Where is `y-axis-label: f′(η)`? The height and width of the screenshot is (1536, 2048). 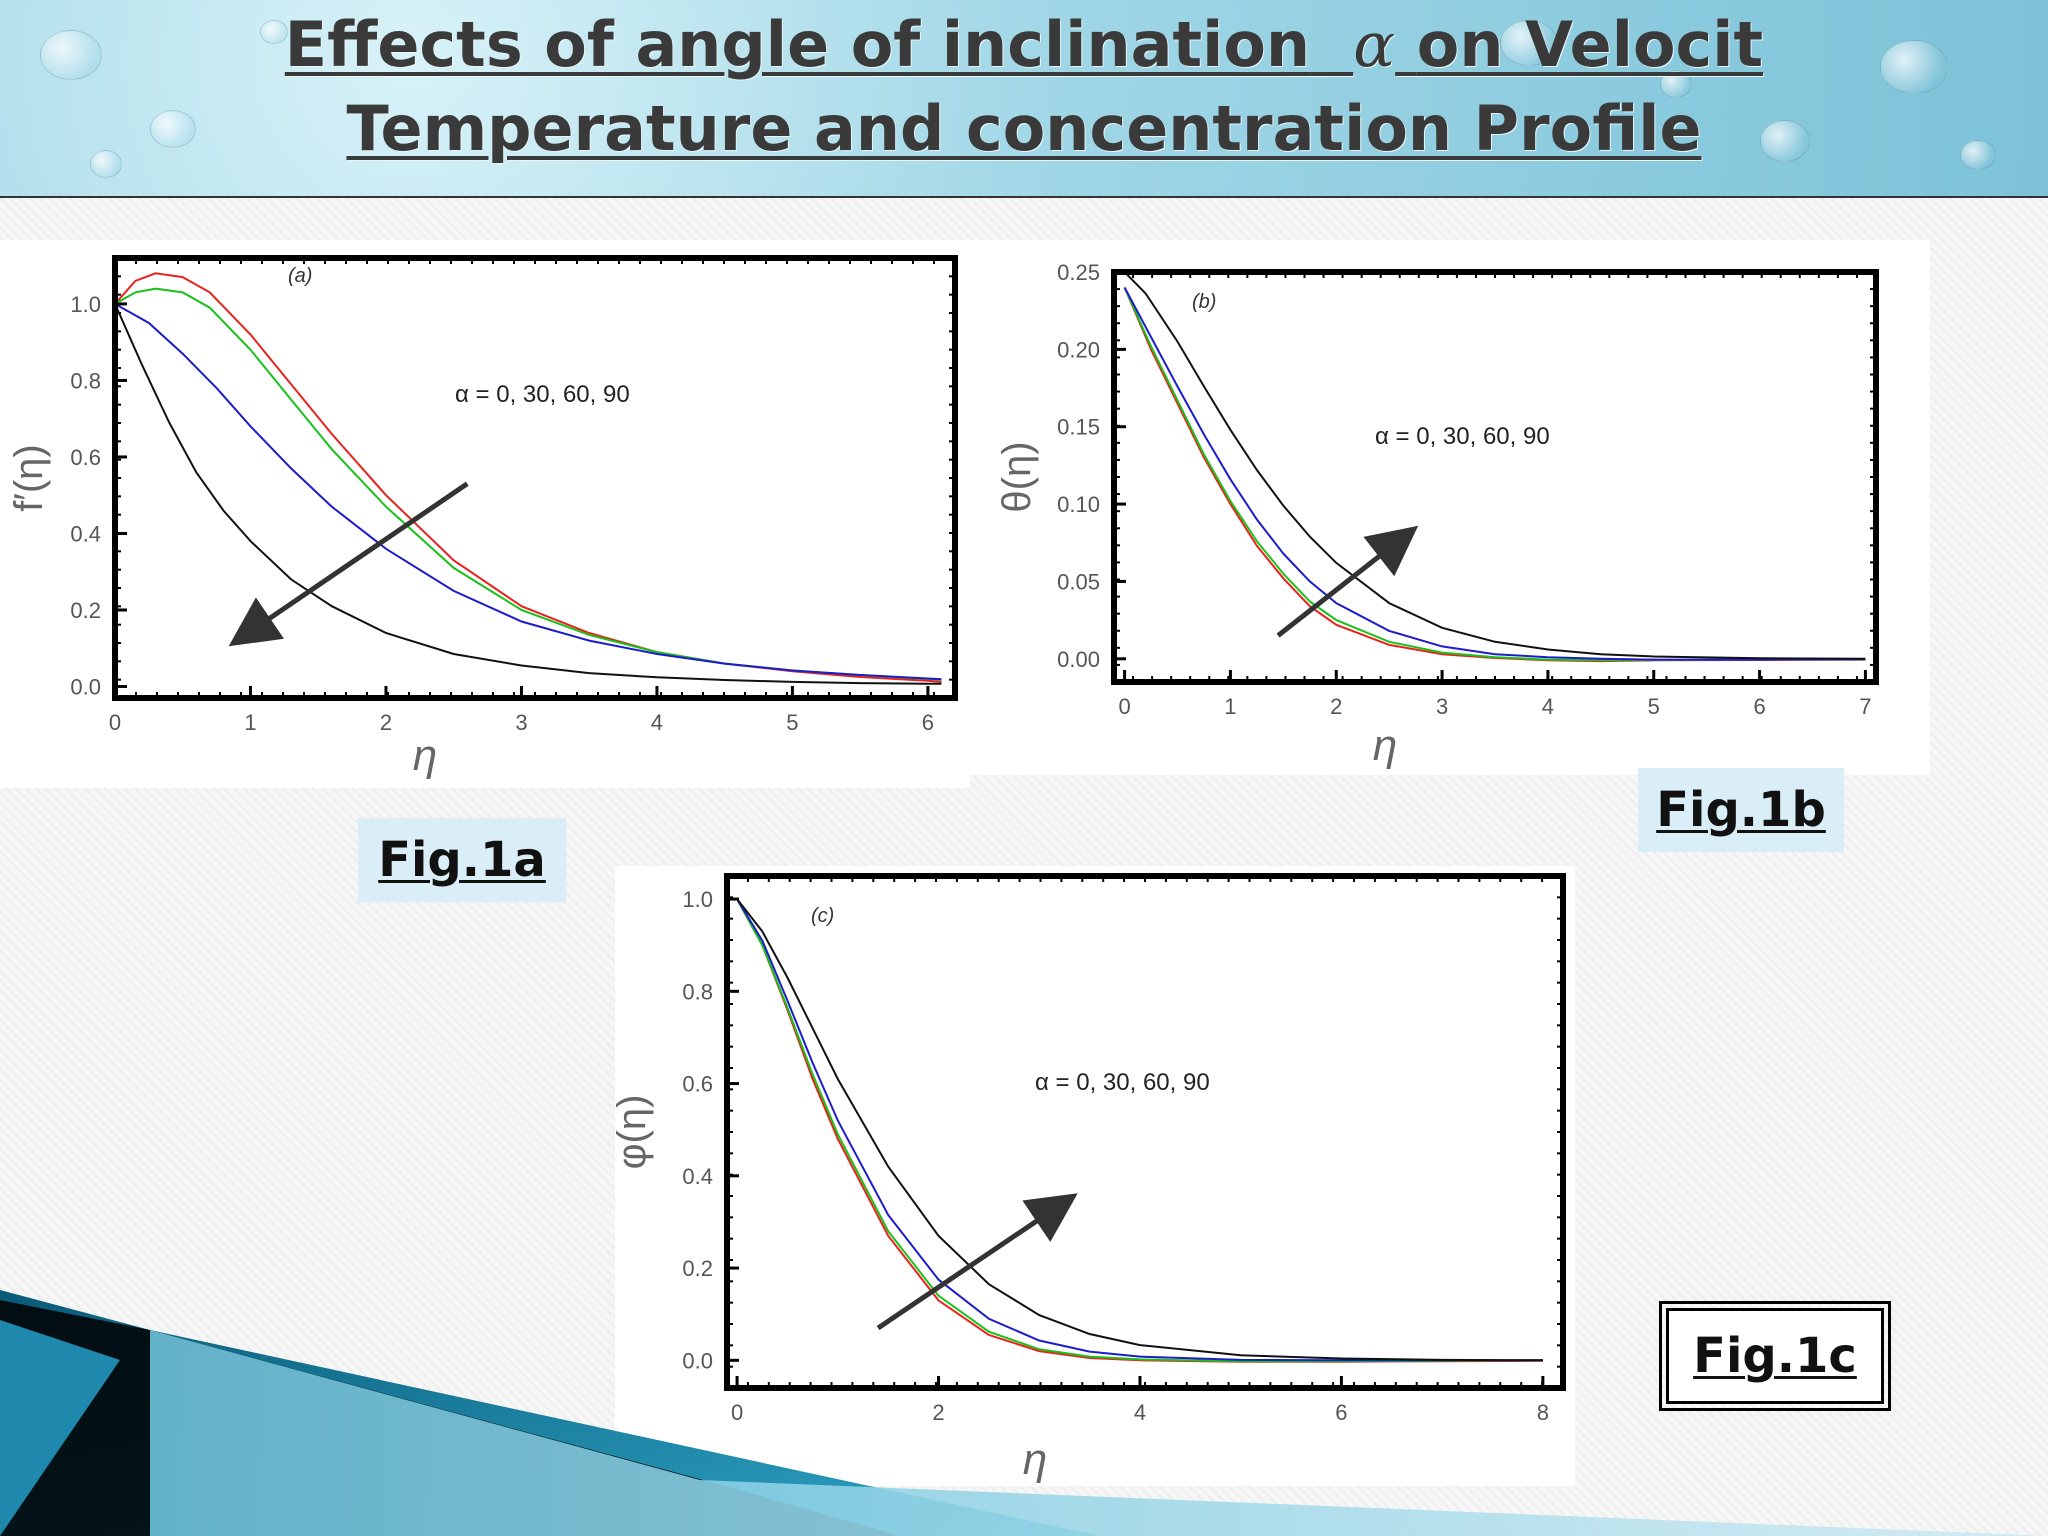 y-axis-label: f′(η) is located at coordinates (29, 478).